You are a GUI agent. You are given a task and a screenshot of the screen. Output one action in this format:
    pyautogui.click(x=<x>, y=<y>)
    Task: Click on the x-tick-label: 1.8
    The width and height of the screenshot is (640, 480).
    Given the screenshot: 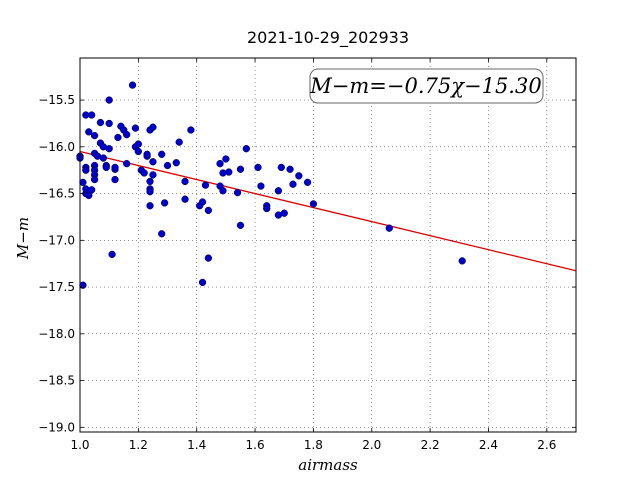 What is the action you would take?
    pyautogui.click(x=313, y=445)
    